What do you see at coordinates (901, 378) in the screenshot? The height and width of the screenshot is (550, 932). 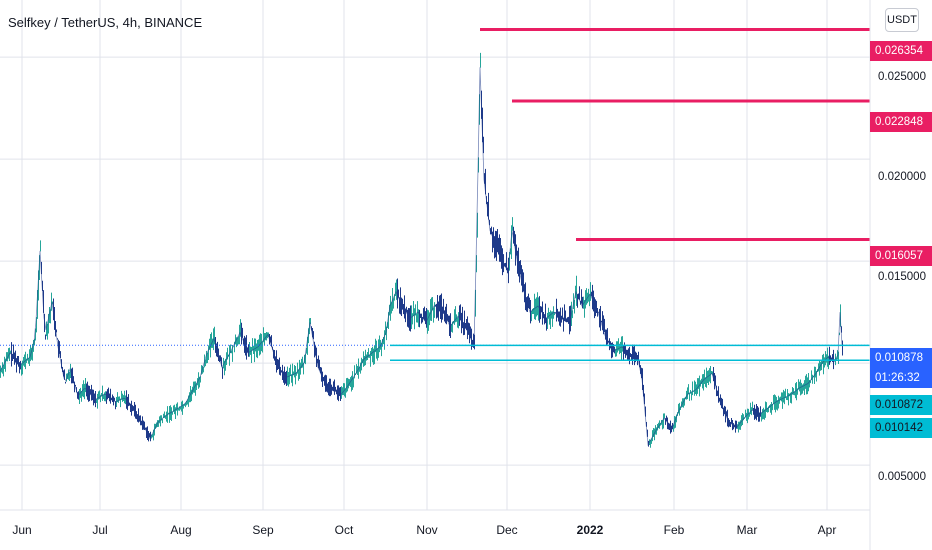 I see `bar-countdown-label: 01:26:32` at bounding box center [901, 378].